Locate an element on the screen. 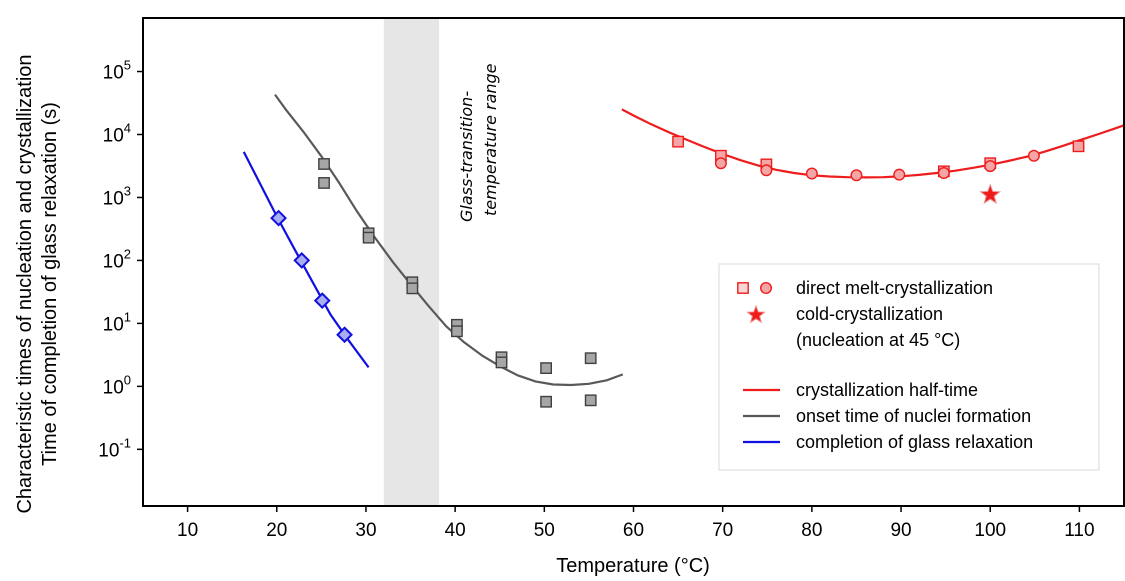  legend-symbols is located at coordinates (758, 363).